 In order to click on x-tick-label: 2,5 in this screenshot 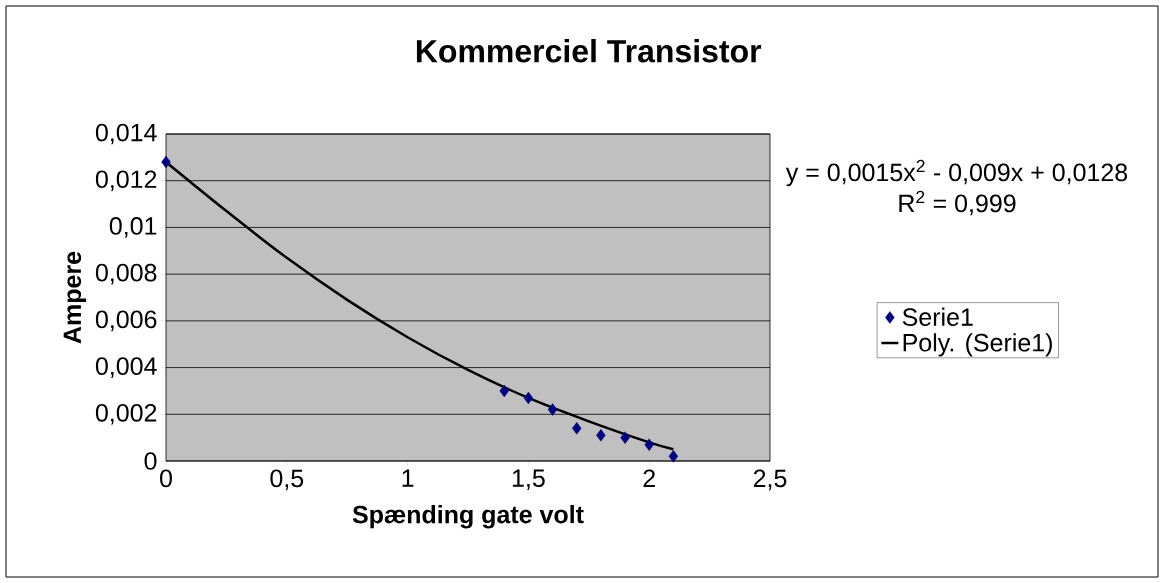, I will do `click(770, 480)`.